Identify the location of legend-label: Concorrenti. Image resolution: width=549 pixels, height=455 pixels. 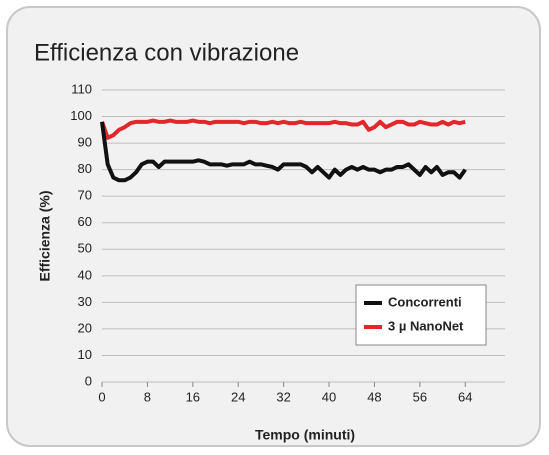
(425, 301).